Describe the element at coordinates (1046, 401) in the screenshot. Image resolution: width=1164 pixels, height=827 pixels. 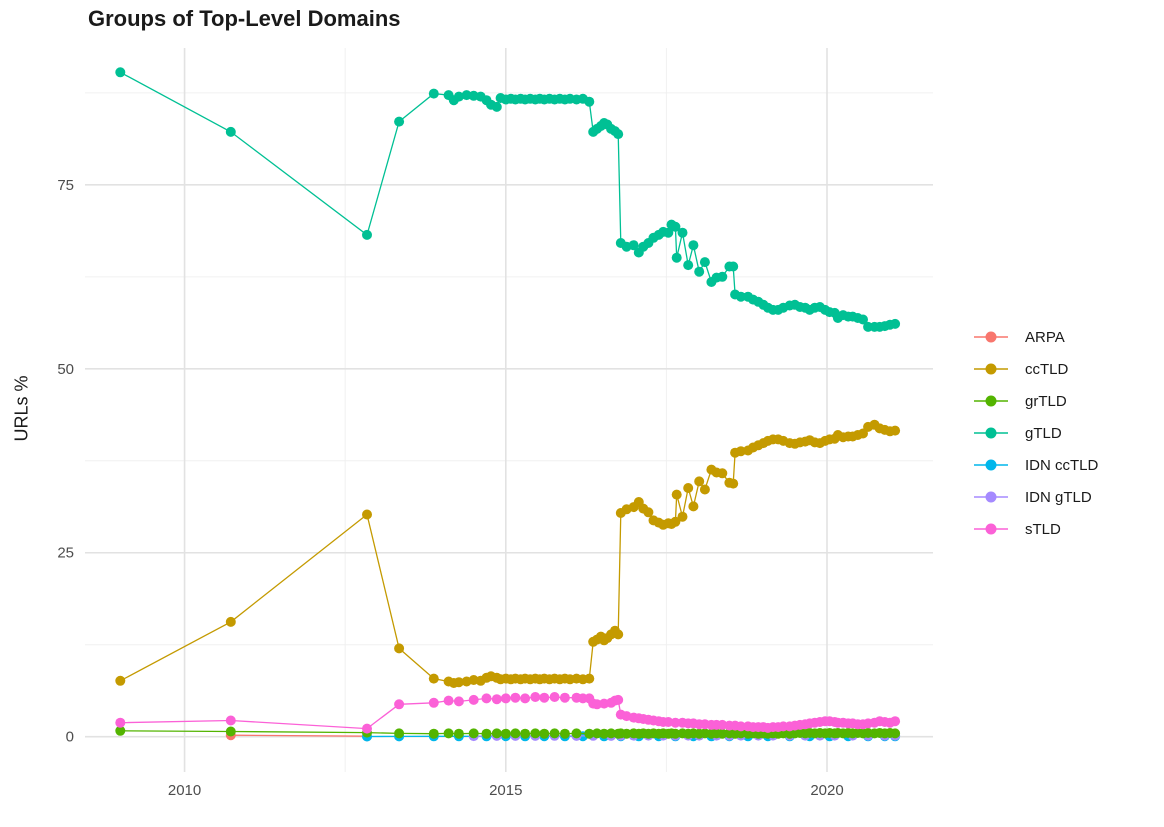
I see `legend-label: grTLD` at that location.